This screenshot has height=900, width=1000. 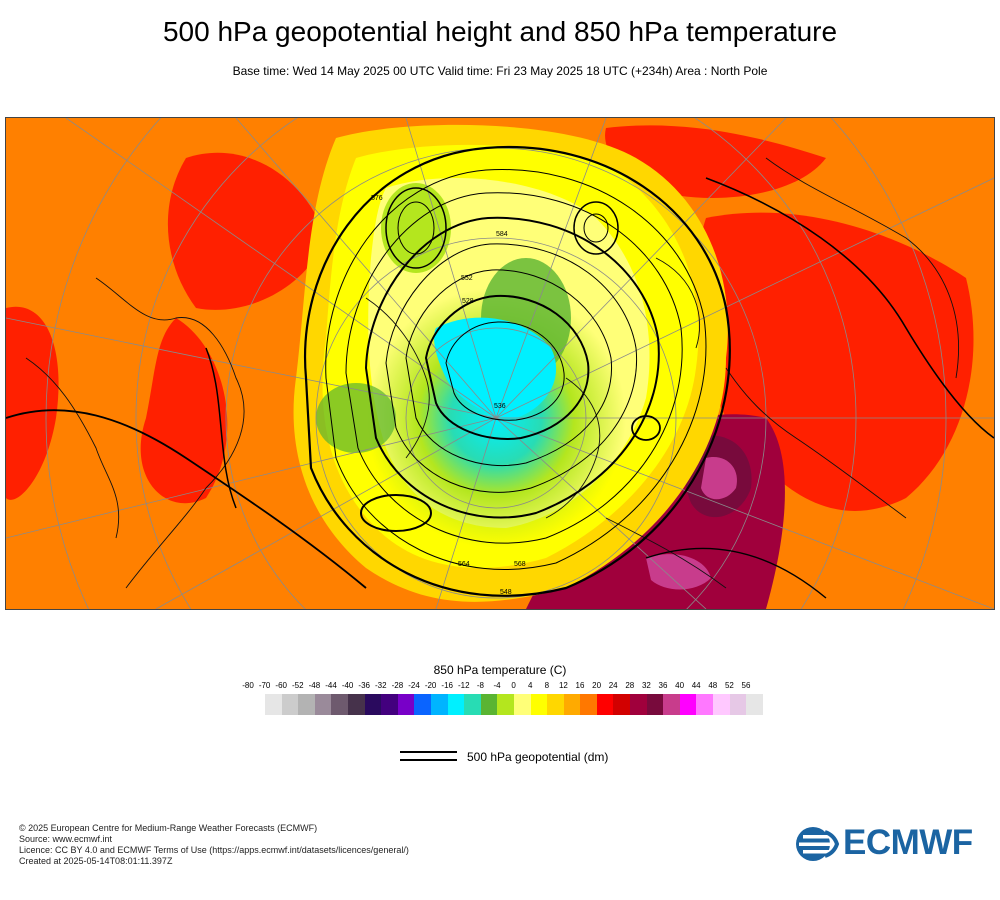 I want to click on colorbar-tick-label: 52, so click(x=729, y=685).